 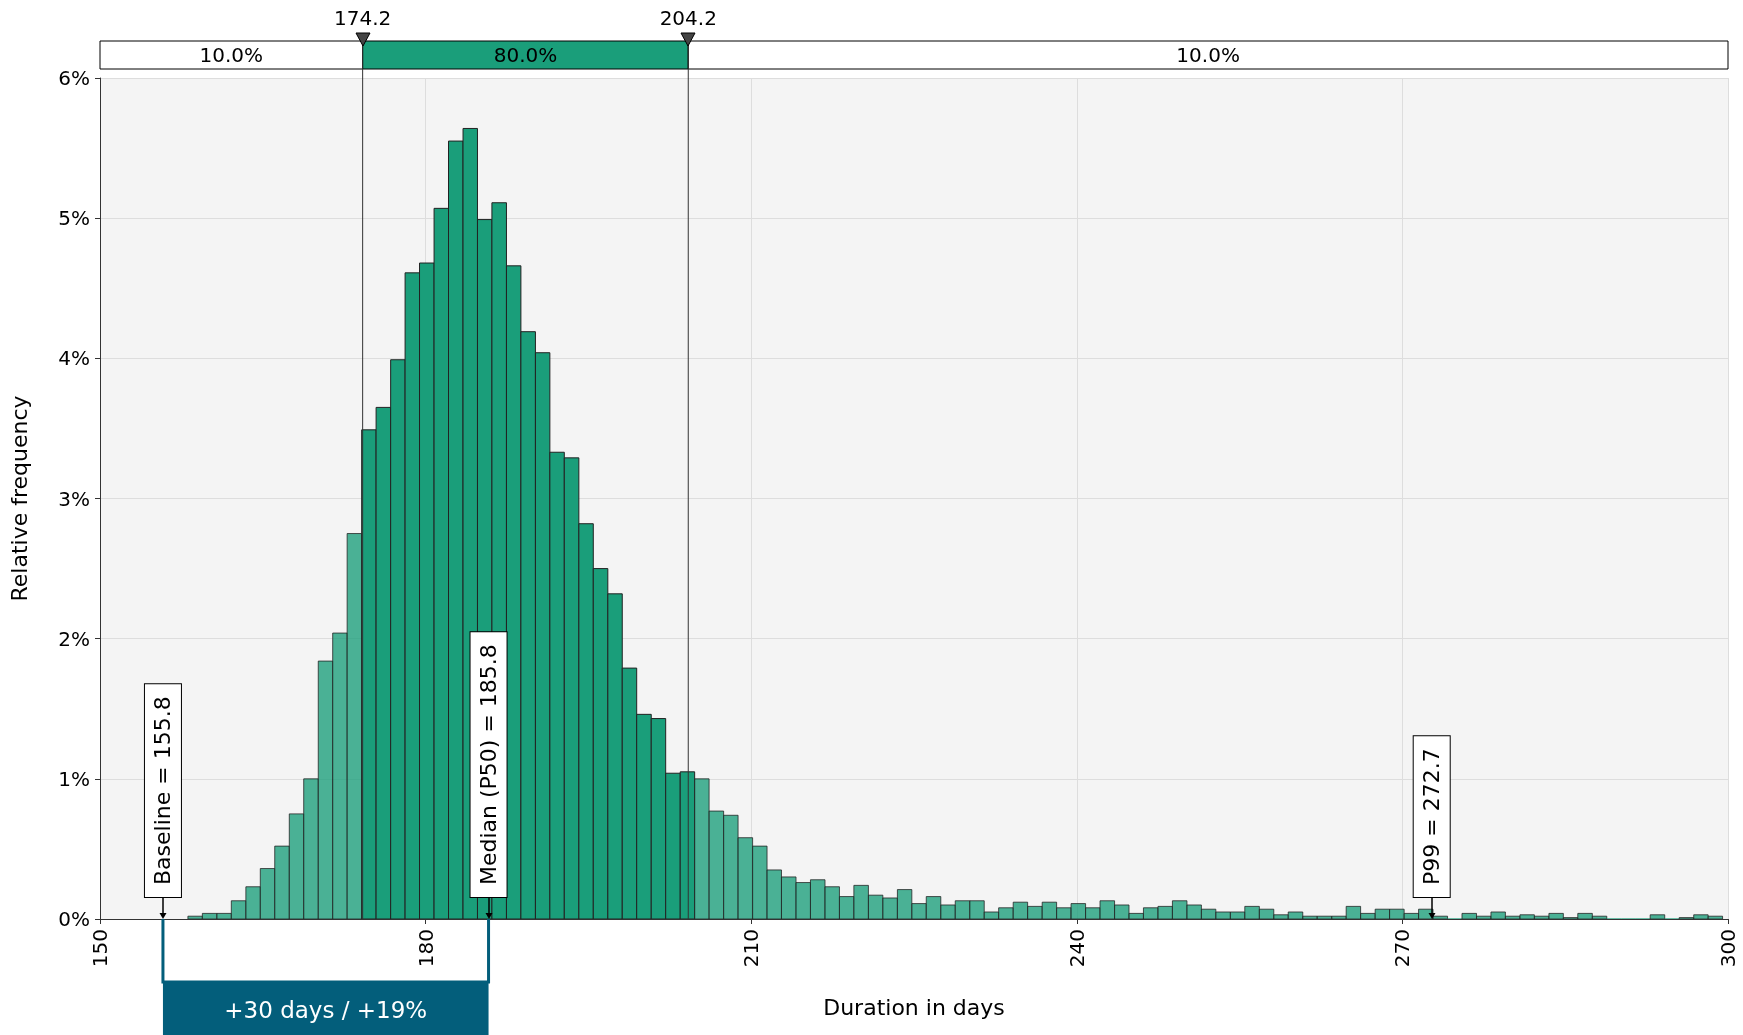 What do you see at coordinates (74, 638) in the screenshot?
I see `y-tick-label: 2%` at bounding box center [74, 638].